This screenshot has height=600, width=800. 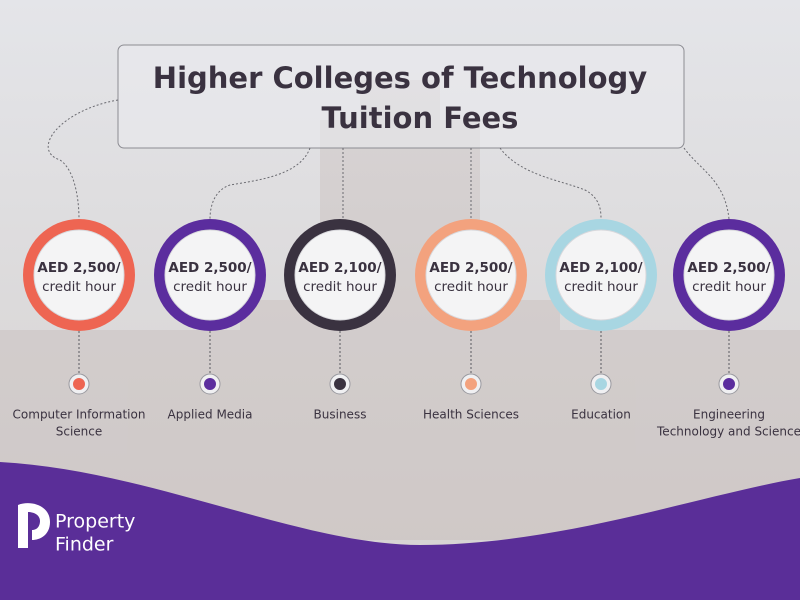 What do you see at coordinates (79, 432) in the screenshot?
I see `college-name: Science` at bounding box center [79, 432].